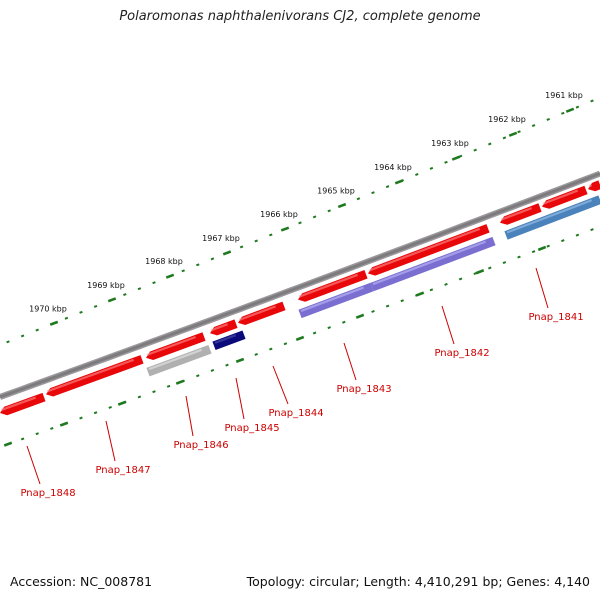  What do you see at coordinates (81, 581) in the screenshot?
I see `accession-label: Accession: NC_008781` at bounding box center [81, 581].